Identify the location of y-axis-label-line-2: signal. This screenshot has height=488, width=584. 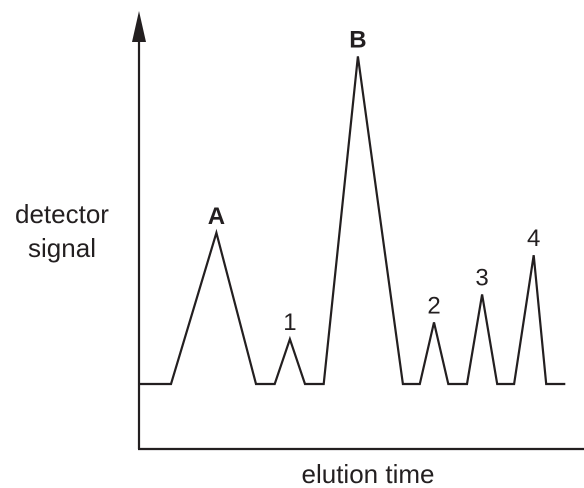
(62, 248).